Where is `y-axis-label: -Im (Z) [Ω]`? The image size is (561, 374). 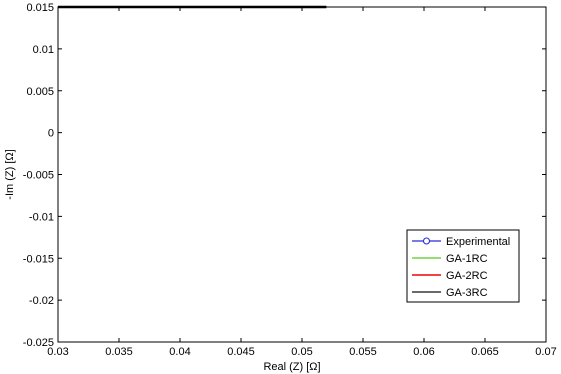
y-axis-label: -Im (Z) [Ω] is located at coordinates (10, 174).